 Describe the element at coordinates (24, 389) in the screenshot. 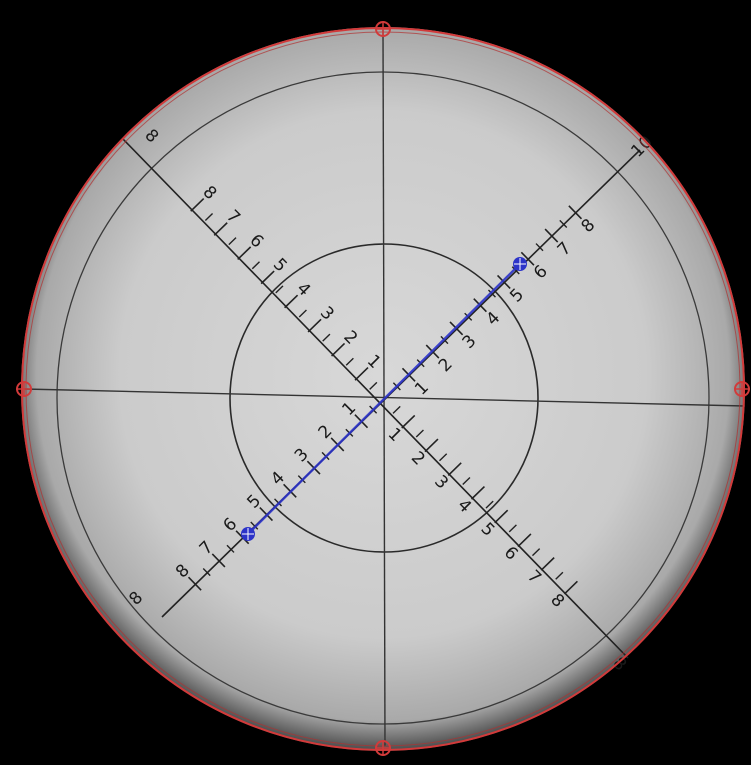

I see `red-marker-left` at that location.